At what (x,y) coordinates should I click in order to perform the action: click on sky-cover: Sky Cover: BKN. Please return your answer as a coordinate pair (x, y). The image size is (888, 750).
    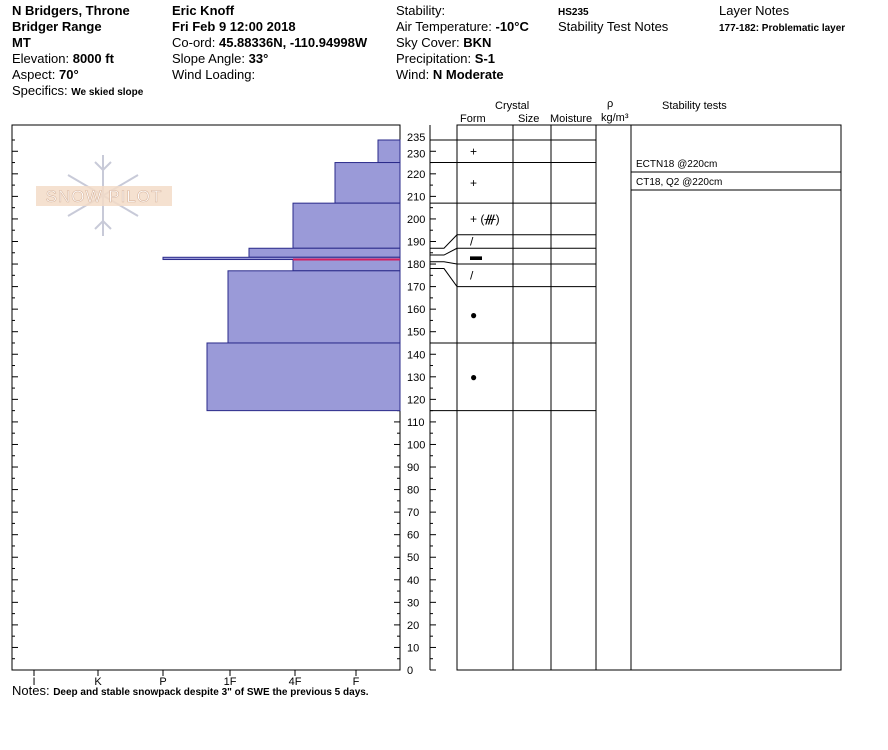
    Looking at the image, I should click on (444, 42).